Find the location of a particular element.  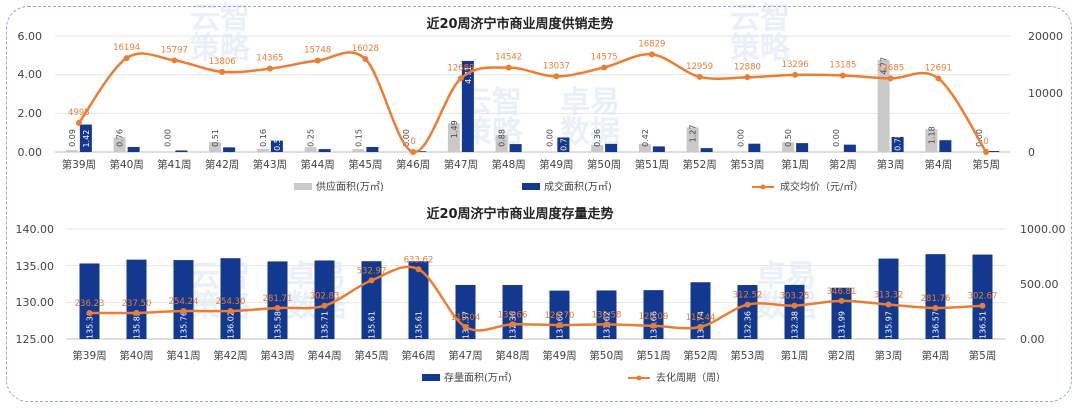

chart1-x-tick: 第39周 is located at coordinates (79, 164).